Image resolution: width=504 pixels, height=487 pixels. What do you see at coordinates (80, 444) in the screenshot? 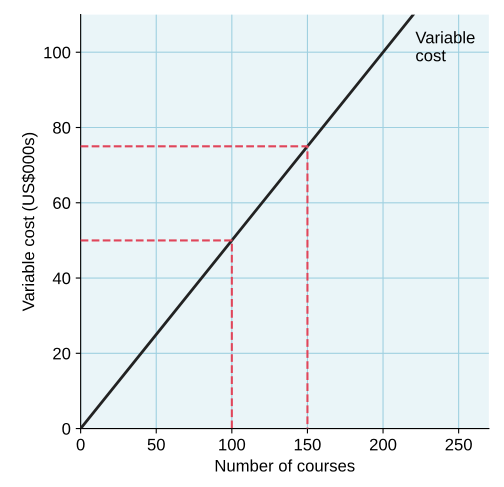
I see `x-tick-label: 0` at bounding box center [80, 444].